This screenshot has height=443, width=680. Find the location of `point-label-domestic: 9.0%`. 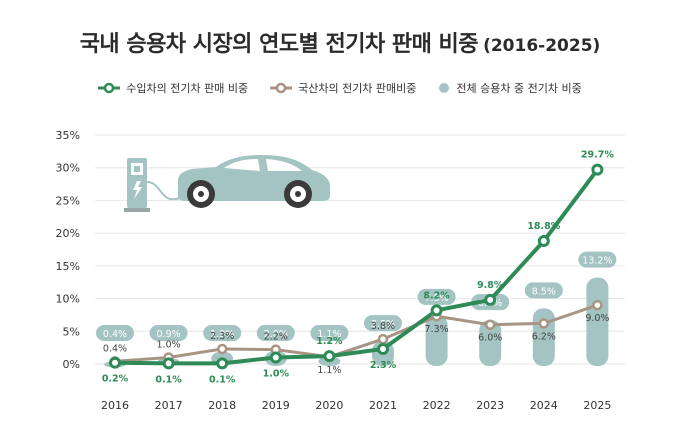

point-label-domestic: 9.0% is located at coordinates (597, 318).